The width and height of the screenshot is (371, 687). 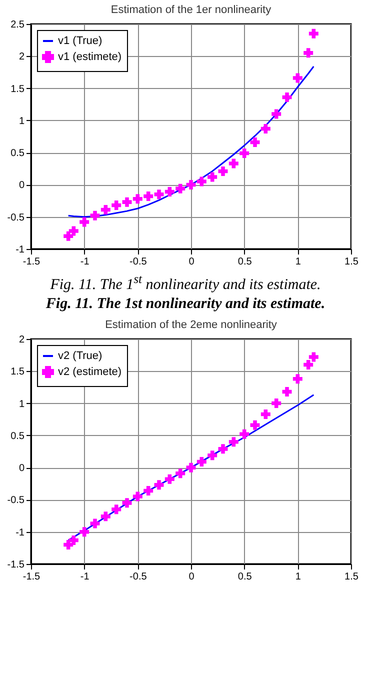 I want to click on caption: Fig. 11. The 1$^{st}$ nonlinearity and its estimate., so click(x=185, y=283).